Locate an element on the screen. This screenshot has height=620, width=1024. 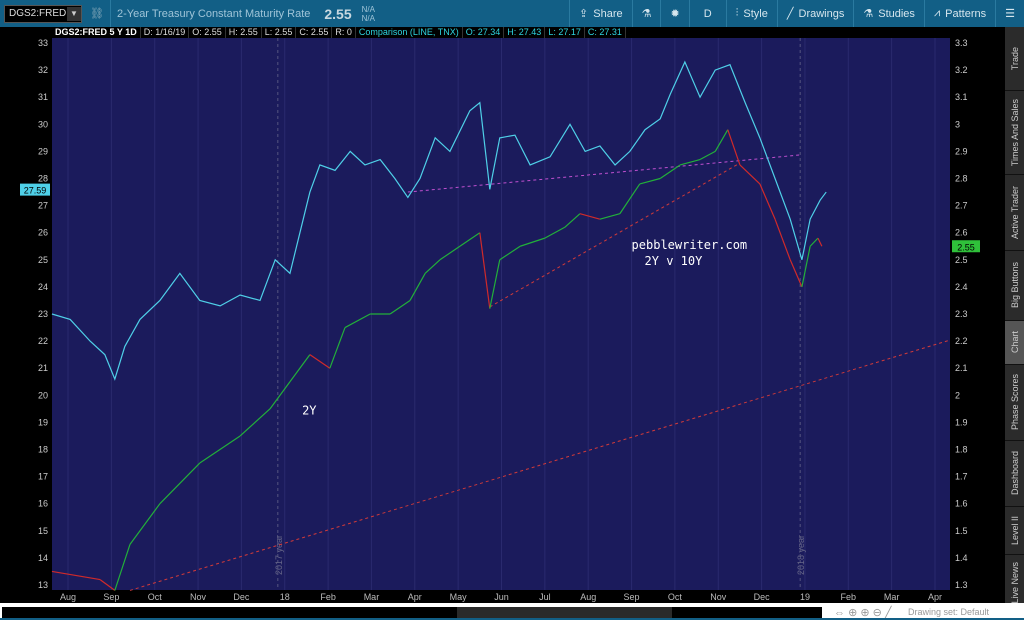
settings-button: ✹ is located at coordinates (674, 13).